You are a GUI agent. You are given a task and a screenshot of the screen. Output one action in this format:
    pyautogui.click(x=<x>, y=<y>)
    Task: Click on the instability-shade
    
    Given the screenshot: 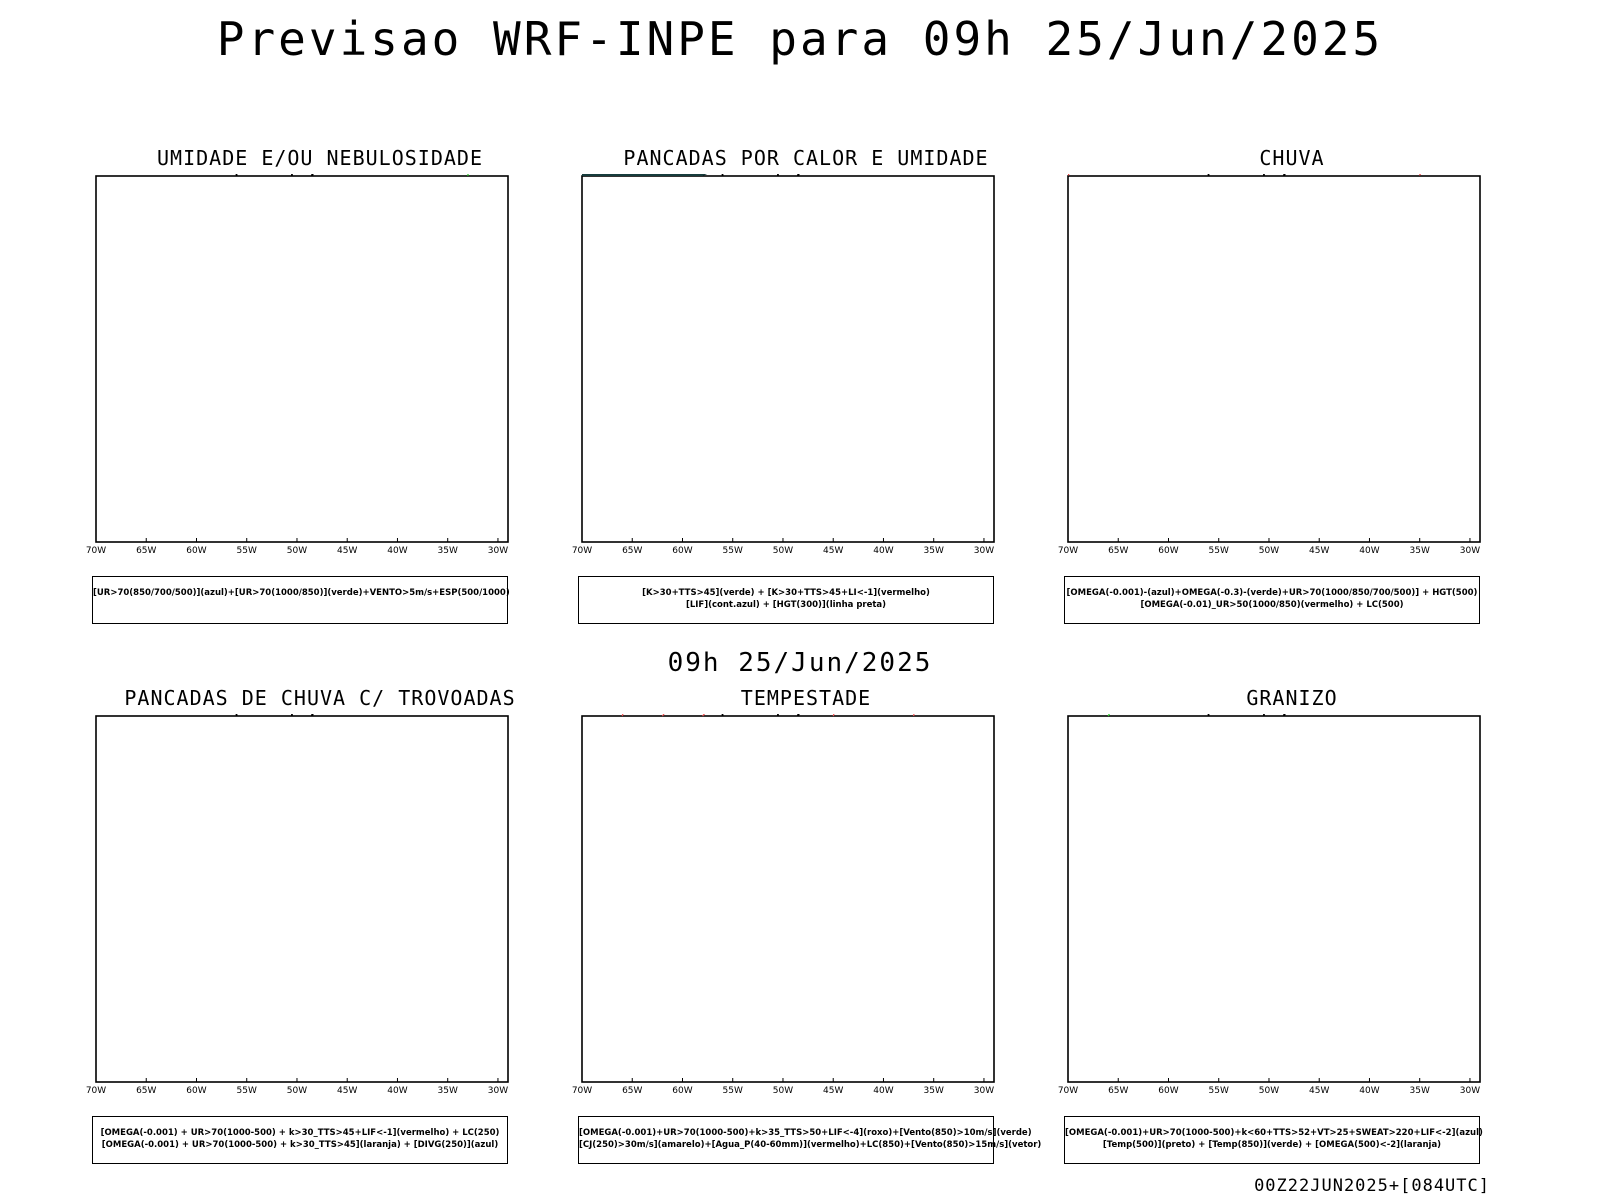 What is the action you would take?
    pyautogui.click(x=645, y=175)
    